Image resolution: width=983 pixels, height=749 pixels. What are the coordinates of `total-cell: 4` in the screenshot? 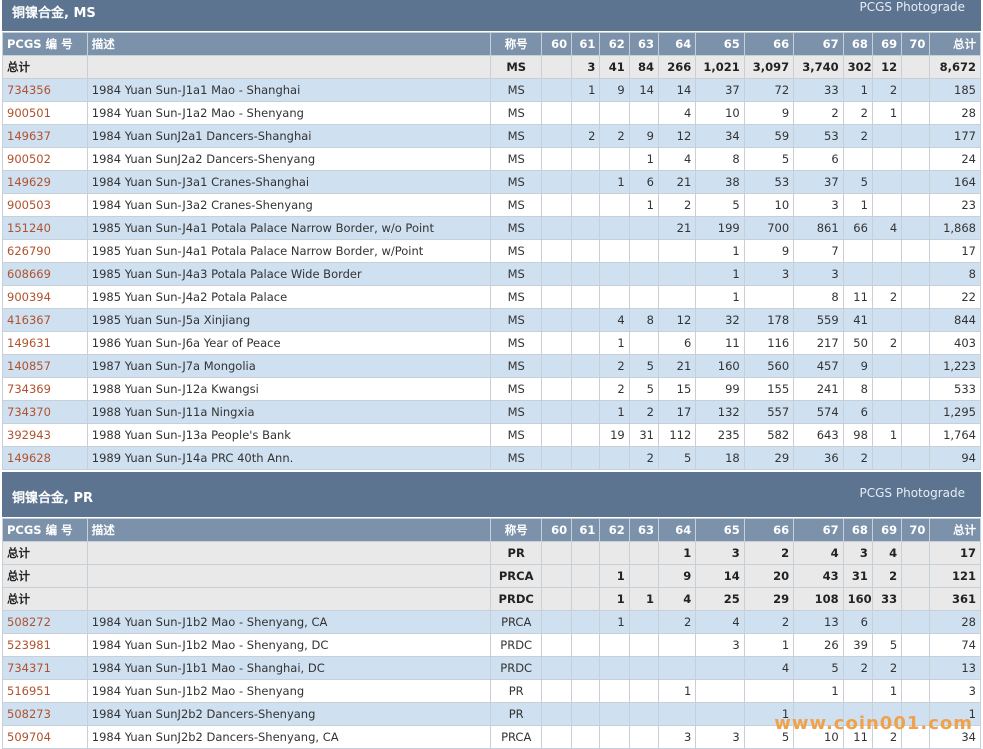 It's located at (677, 599).